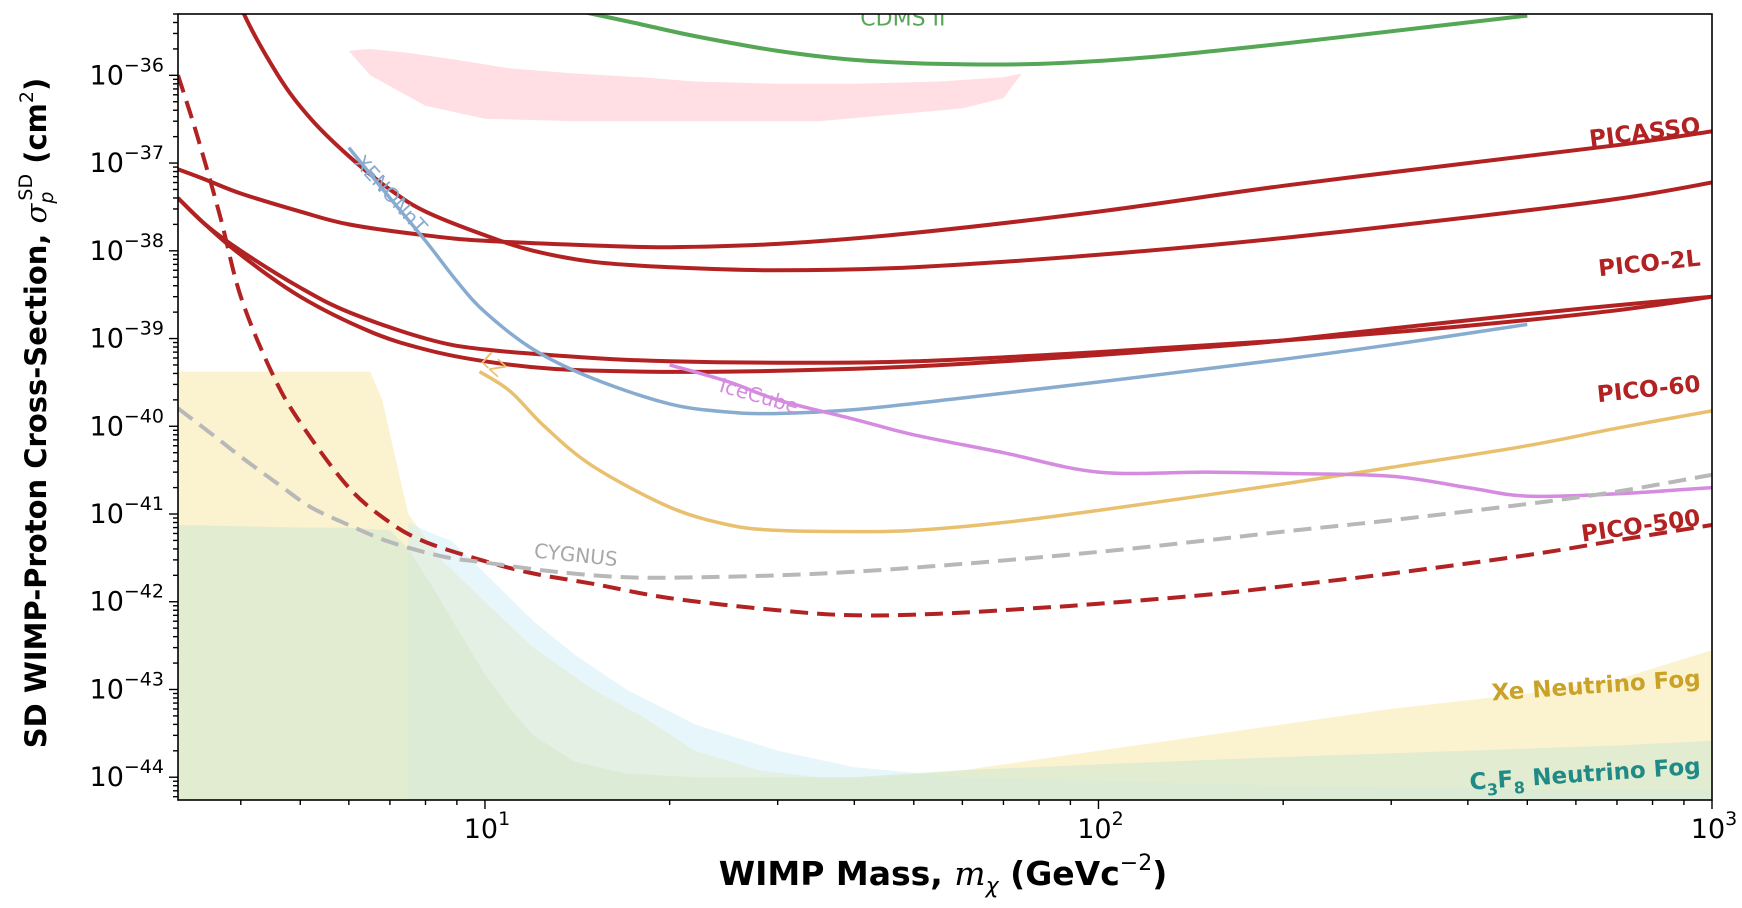  Describe the element at coordinates (127, 72) in the screenshot. I see `y-tick-label: 10−36` at that location.